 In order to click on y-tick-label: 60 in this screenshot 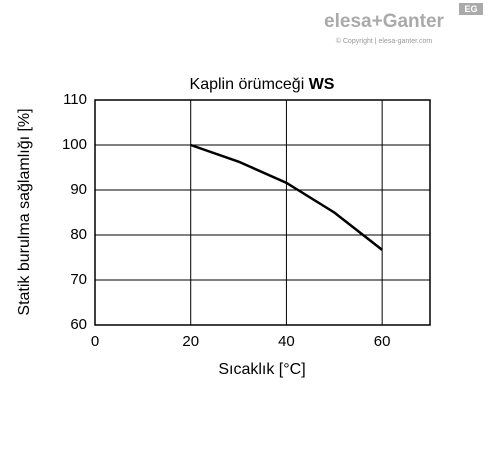, I will do `click(78, 324)`.